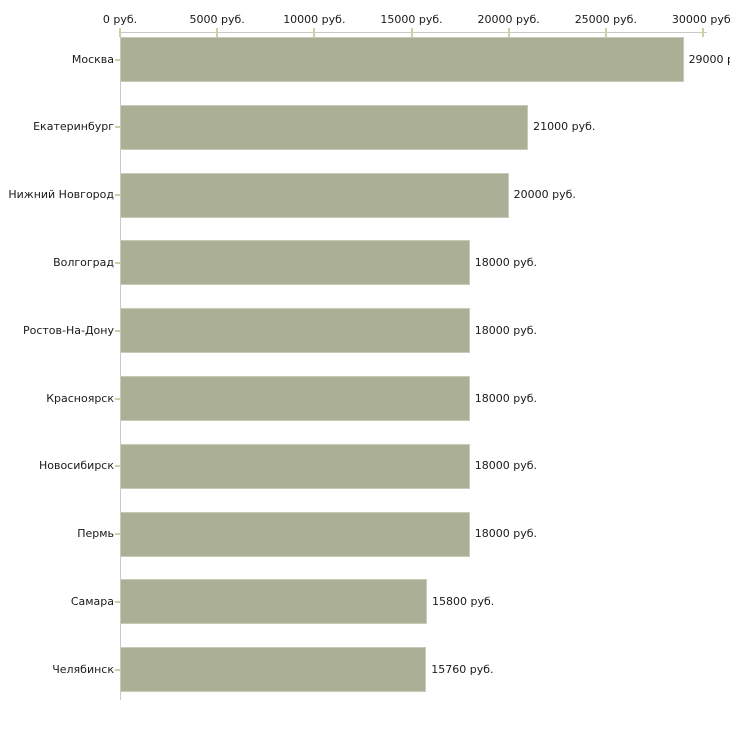  I want to click on bar-value-label: 15760 руб., so click(462, 669).